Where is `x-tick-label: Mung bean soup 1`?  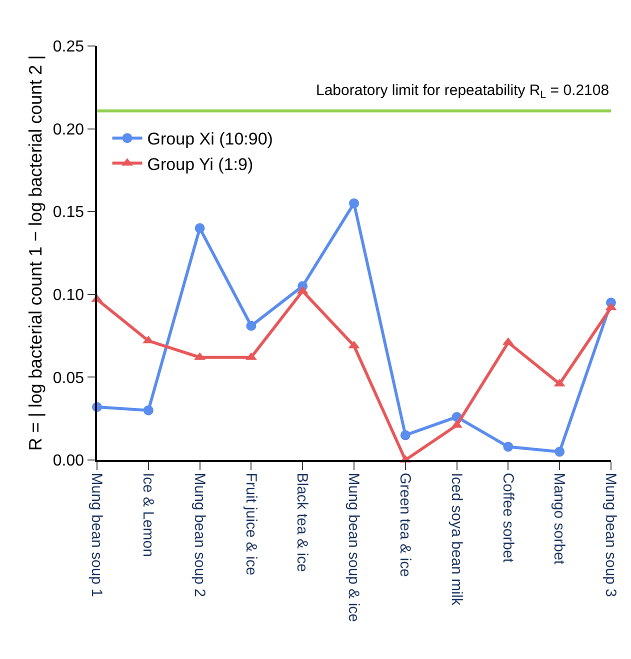
x-tick-label: Mung bean soup 1 is located at coordinates (97, 535).